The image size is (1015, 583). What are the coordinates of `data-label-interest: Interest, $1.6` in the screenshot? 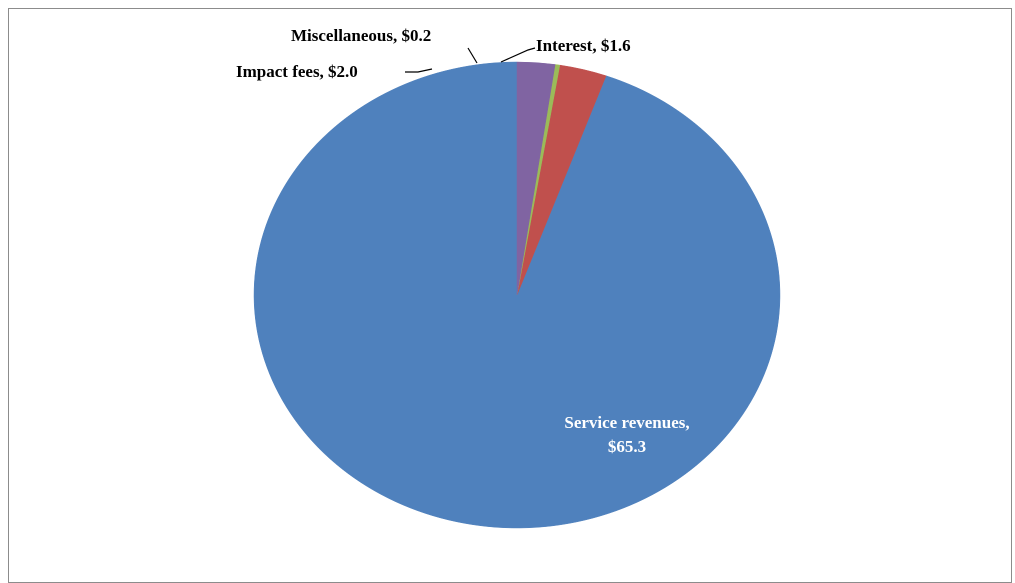 It's located at (583, 45).